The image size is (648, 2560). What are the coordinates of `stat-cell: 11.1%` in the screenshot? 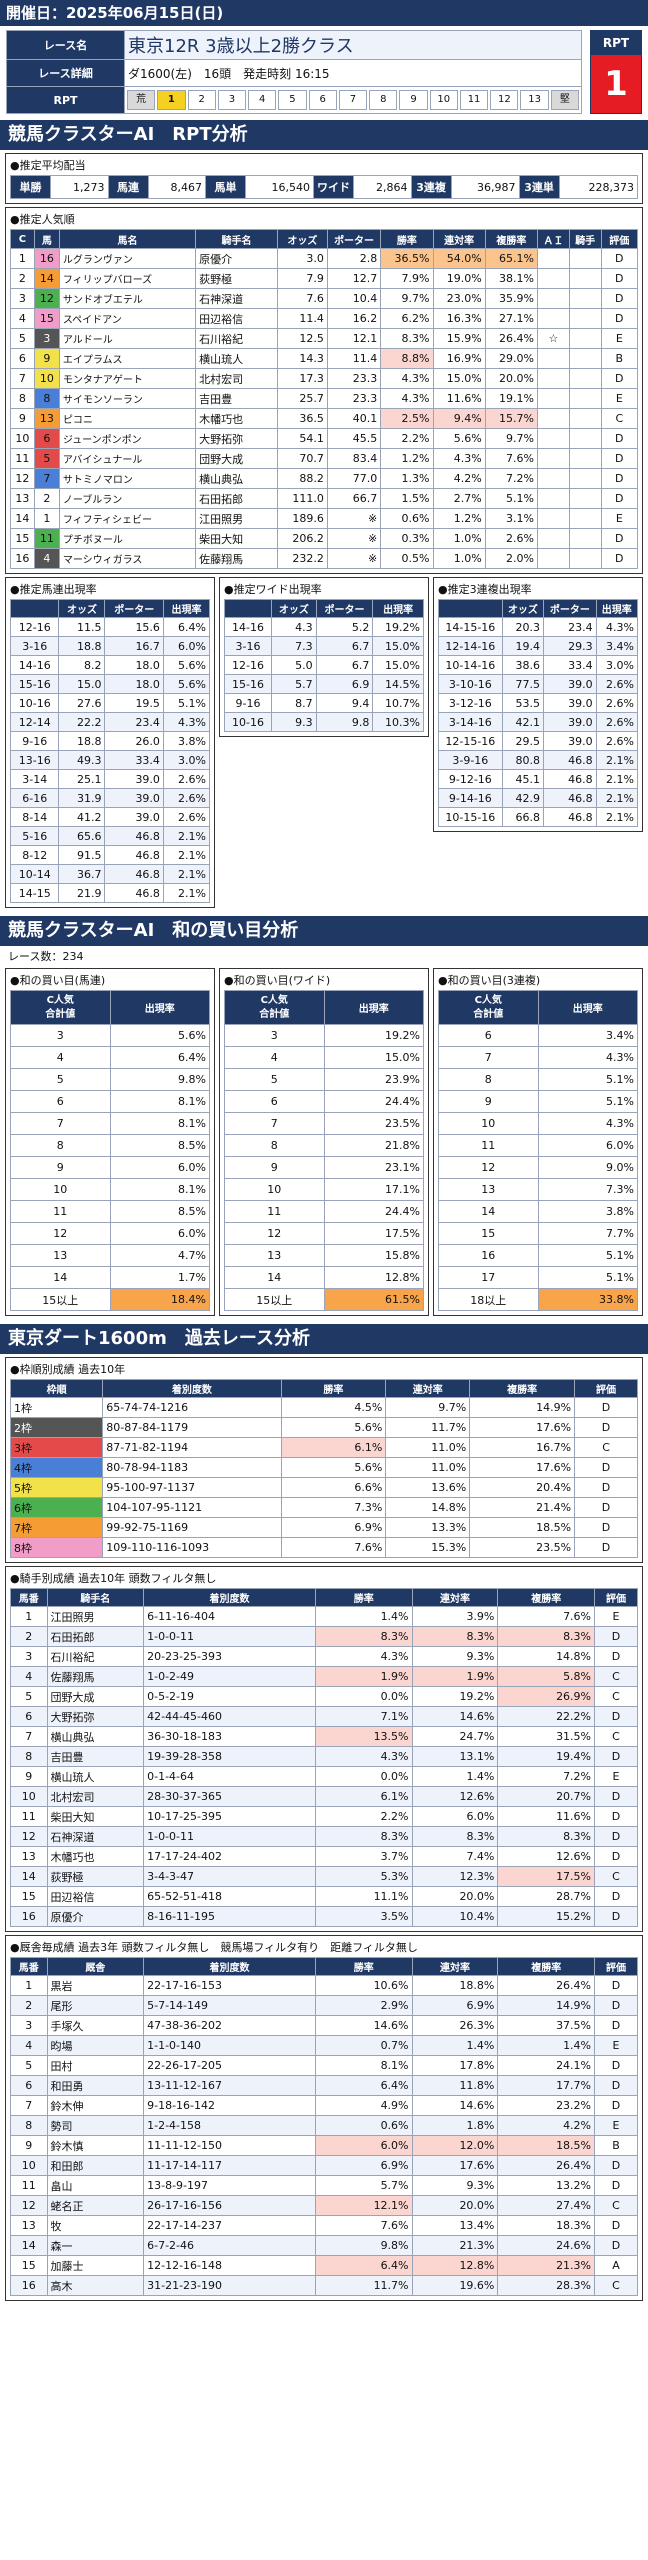 It's located at (363, 1896).